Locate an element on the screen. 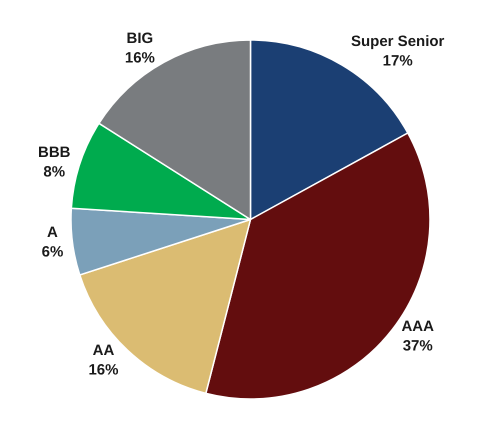  slice-label: BBB is located at coordinates (54, 153).